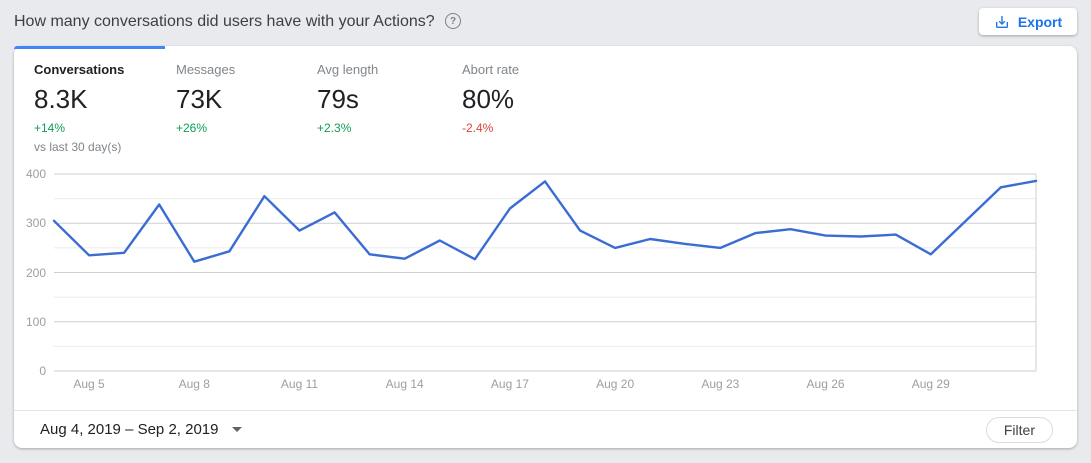  Describe the element at coordinates (404, 384) in the screenshot. I see `x-axis-label: Aug 14` at that location.